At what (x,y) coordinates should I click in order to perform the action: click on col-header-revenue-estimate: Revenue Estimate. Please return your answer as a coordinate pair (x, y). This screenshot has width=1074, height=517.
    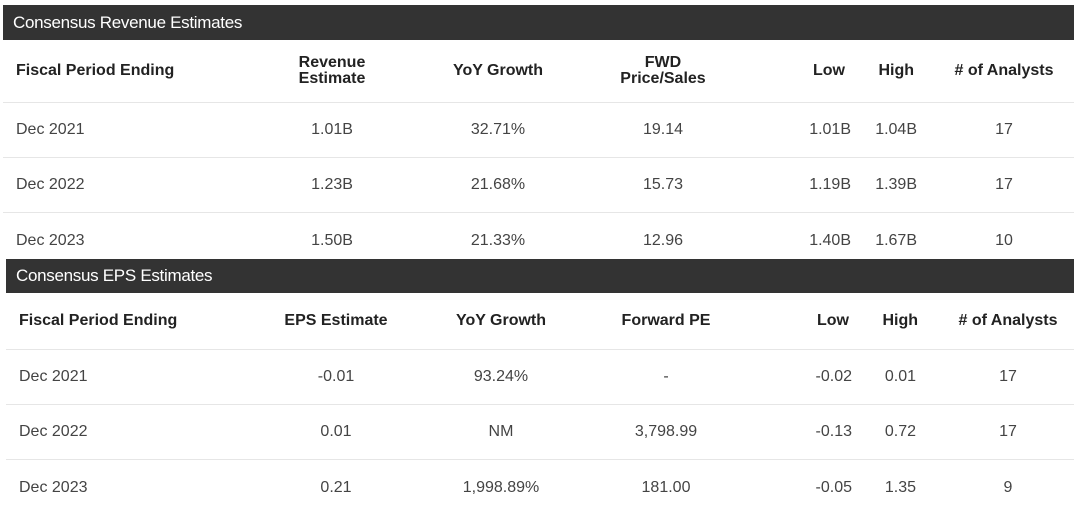
    Looking at the image, I should click on (332, 71).